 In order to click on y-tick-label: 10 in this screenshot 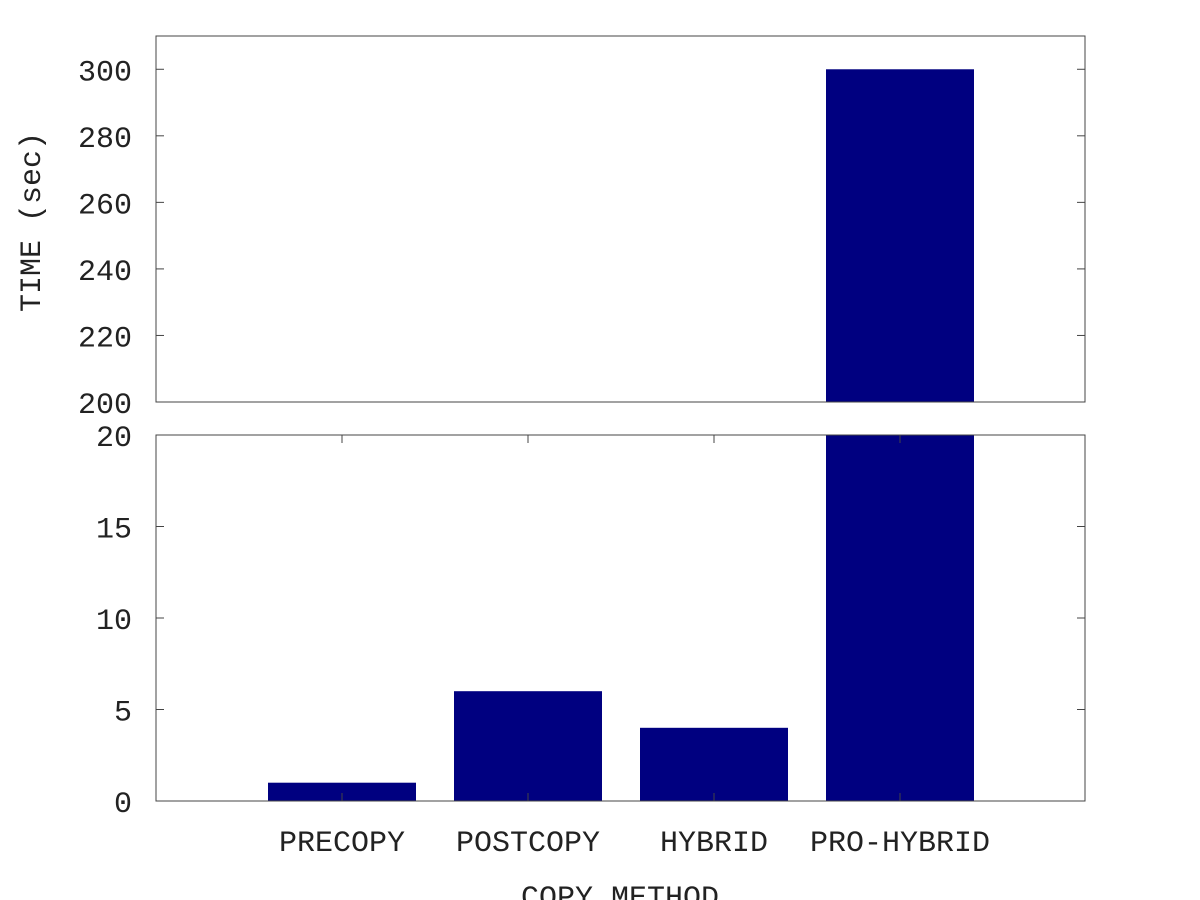, I will do `click(114, 622)`.